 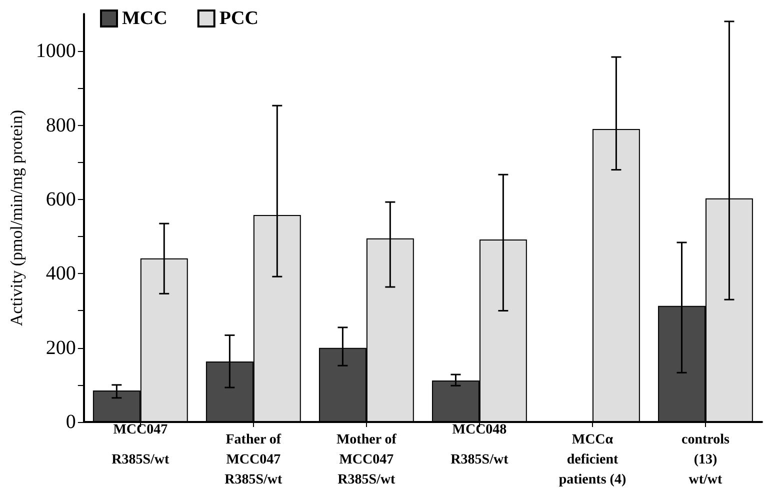 What do you see at coordinates (706, 460) in the screenshot?
I see `x-tick-label: controls (13) wt/wt` at bounding box center [706, 460].